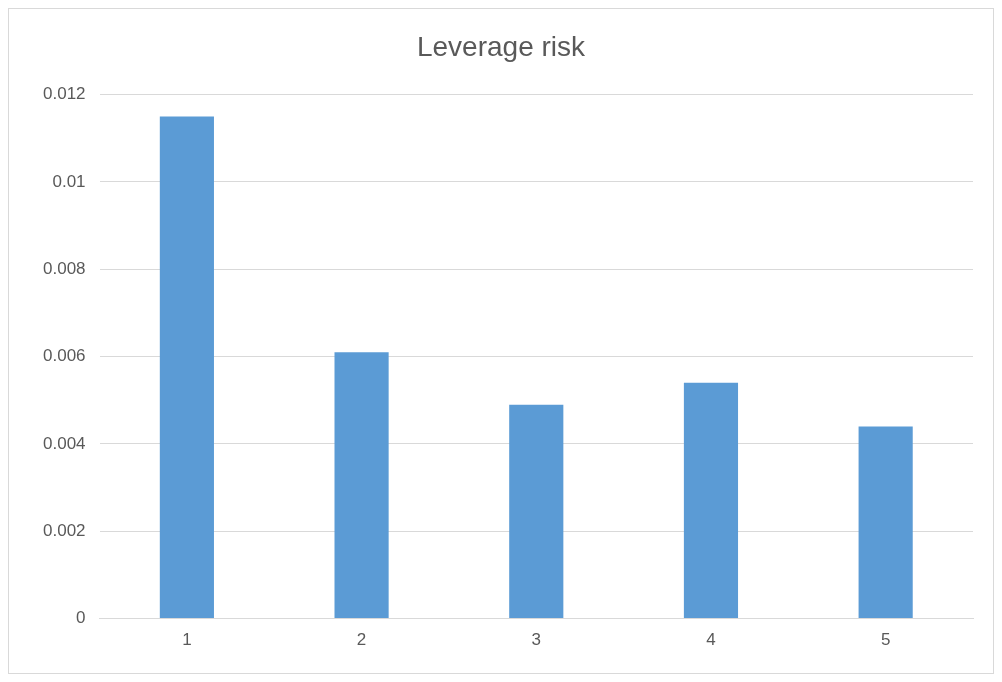 The width and height of the screenshot is (1002, 682). I want to click on y-tick-label: 0.008, so click(64, 268).